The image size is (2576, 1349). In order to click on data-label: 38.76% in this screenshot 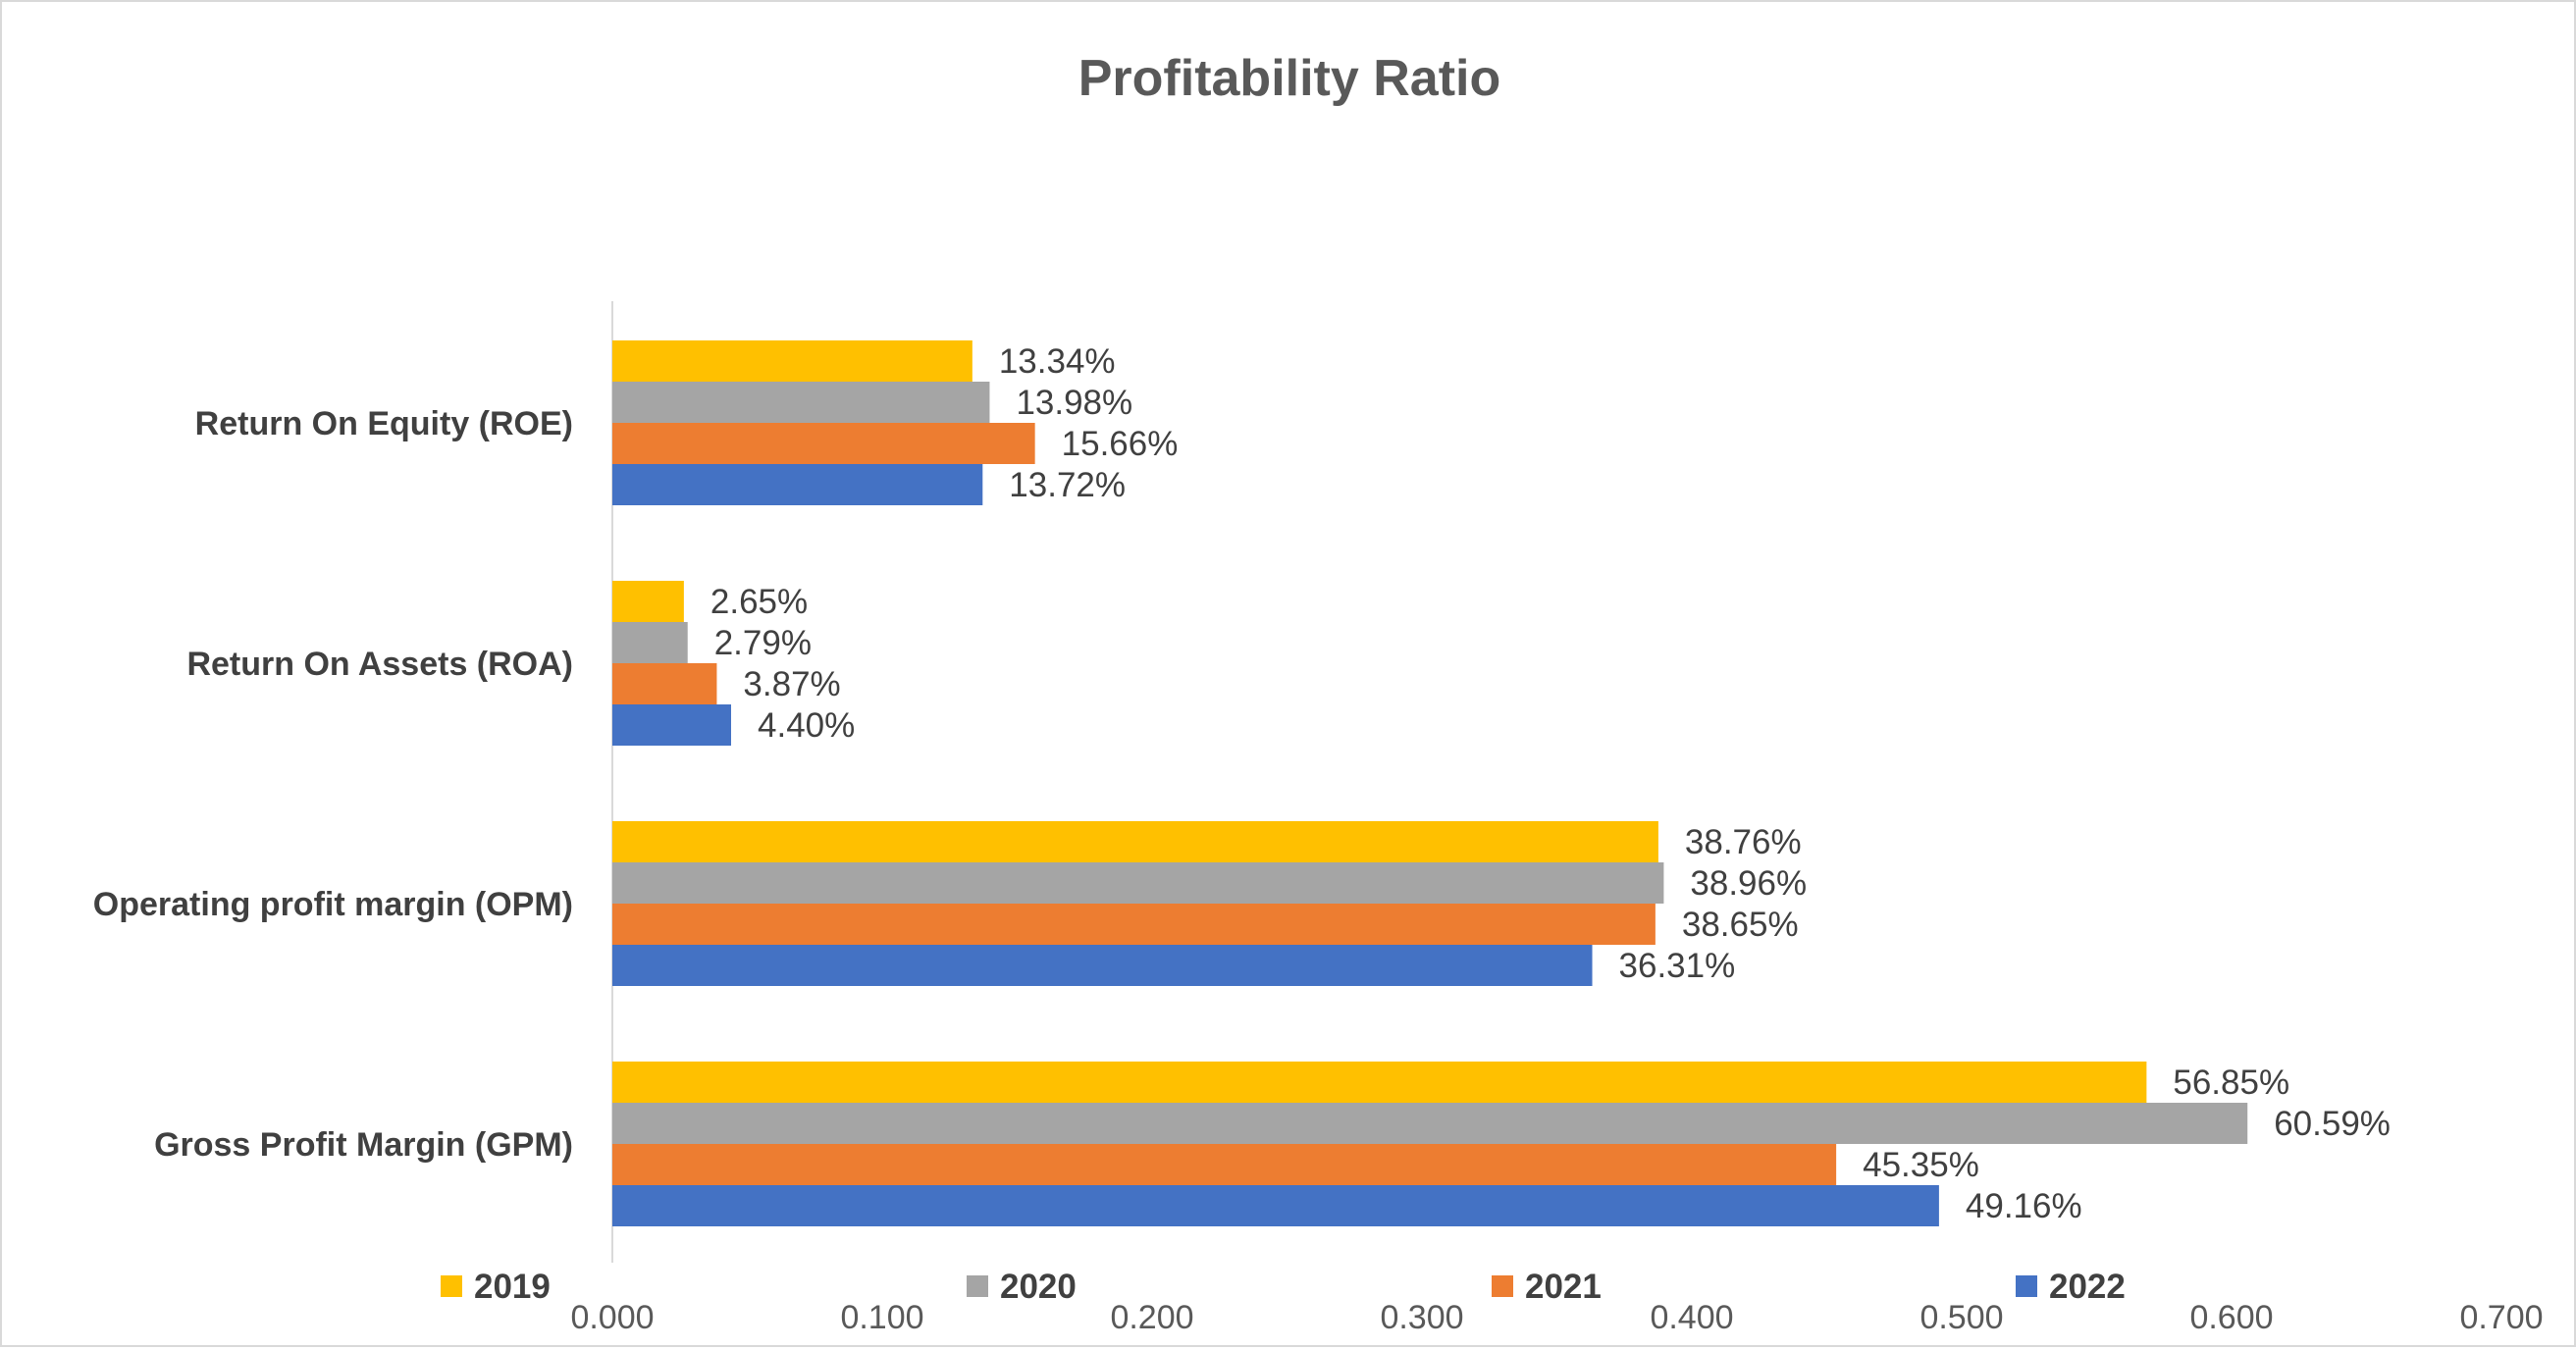, I will do `click(1743, 842)`.